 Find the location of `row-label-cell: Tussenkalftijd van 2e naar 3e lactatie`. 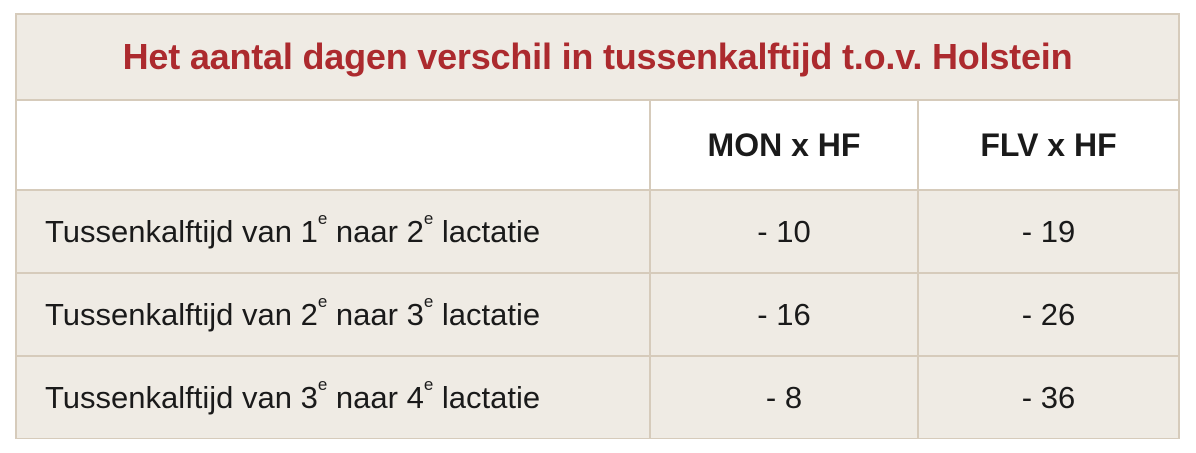

row-label-cell: Tussenkalftijd van 2e naar 3e lactatie is located at coordinates (334, 314).